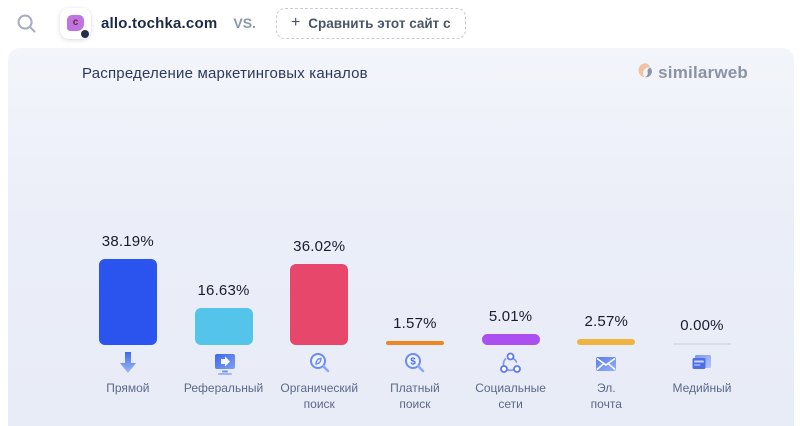 The image size is (800, 426). I want to click on channel-column-email: 2.57% Эл. почта, so click(606, 237).